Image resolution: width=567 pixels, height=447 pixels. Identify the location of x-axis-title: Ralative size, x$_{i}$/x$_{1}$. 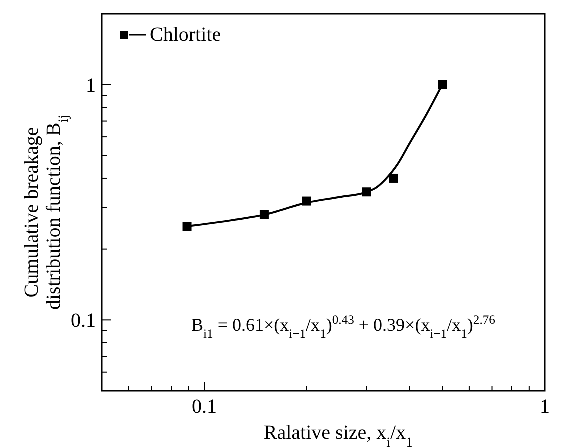
(339, 434).